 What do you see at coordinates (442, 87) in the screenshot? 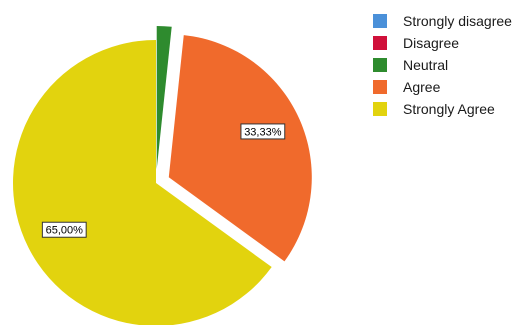
I see `legend-item-agree: Agree` at bounding box center [442, 87].